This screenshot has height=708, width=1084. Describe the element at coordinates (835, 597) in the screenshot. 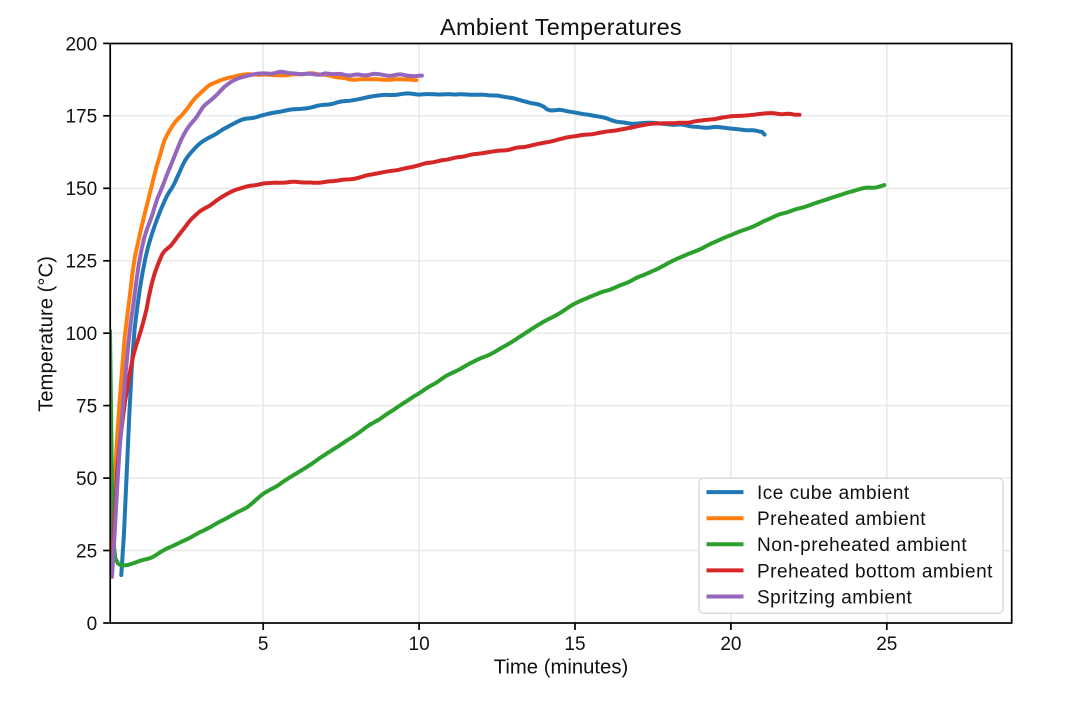

I see `svg-text: Spritzing ambient` at that location.